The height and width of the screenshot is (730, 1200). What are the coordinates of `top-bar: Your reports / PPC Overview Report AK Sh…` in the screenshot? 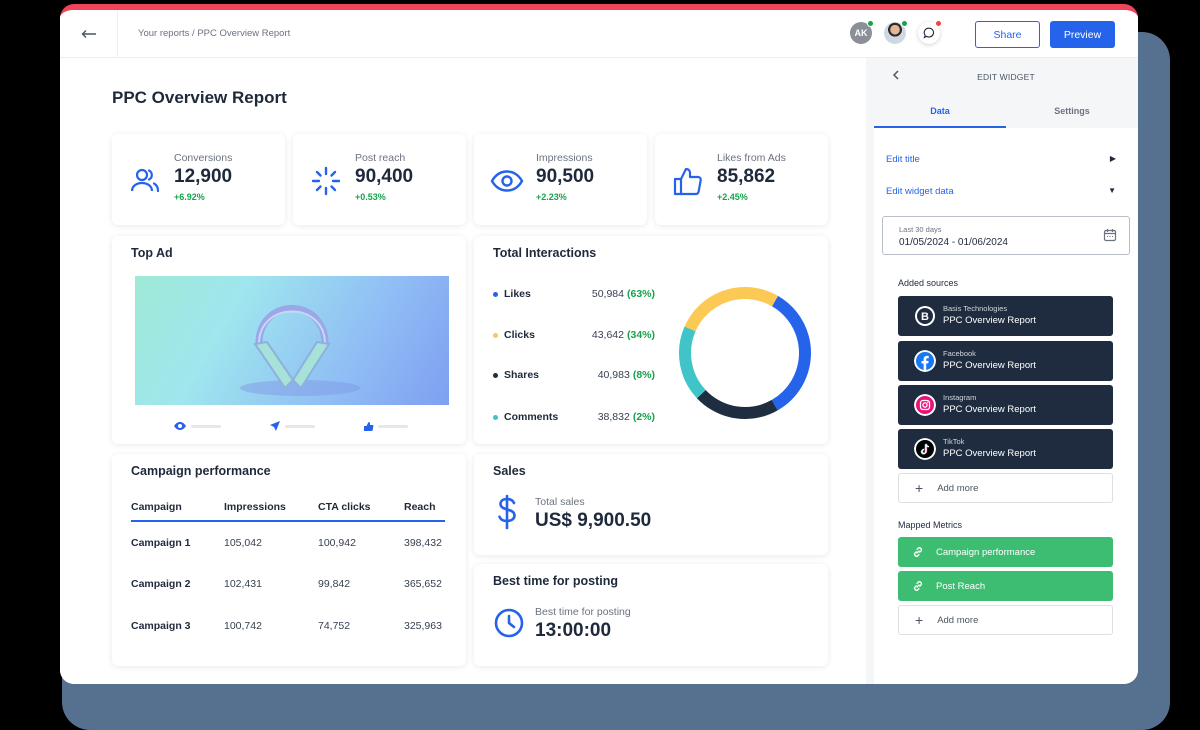 It's located at (599, 34).